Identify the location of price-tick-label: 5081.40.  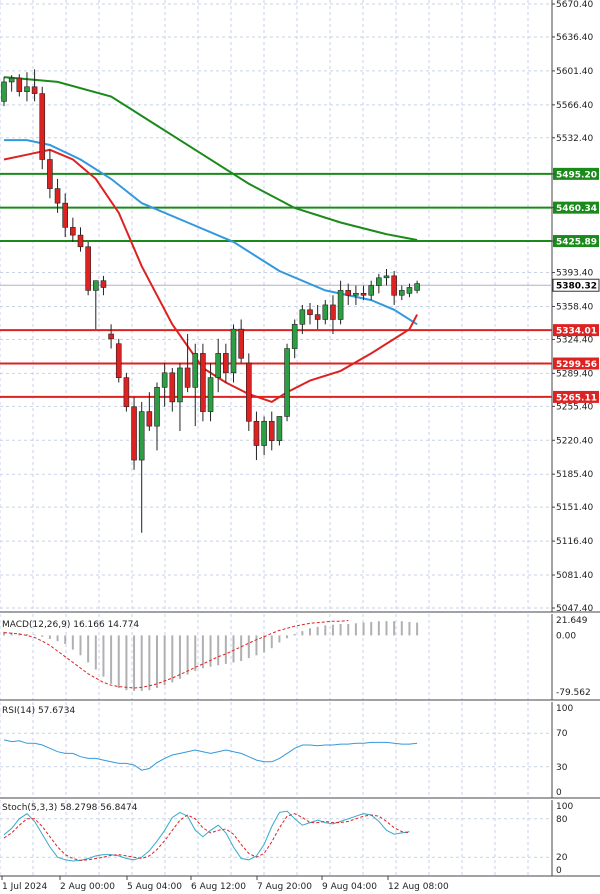
(574, 576).